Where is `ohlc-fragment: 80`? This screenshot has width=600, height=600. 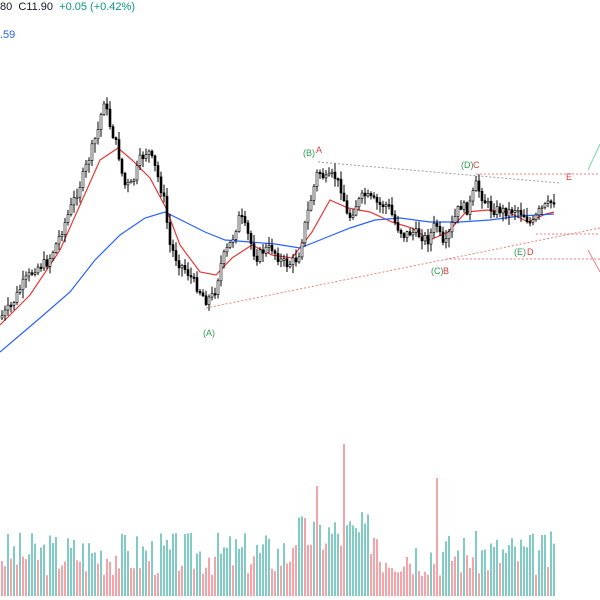 ohlc-fragment: 80 is located at coordinates (6, 7).